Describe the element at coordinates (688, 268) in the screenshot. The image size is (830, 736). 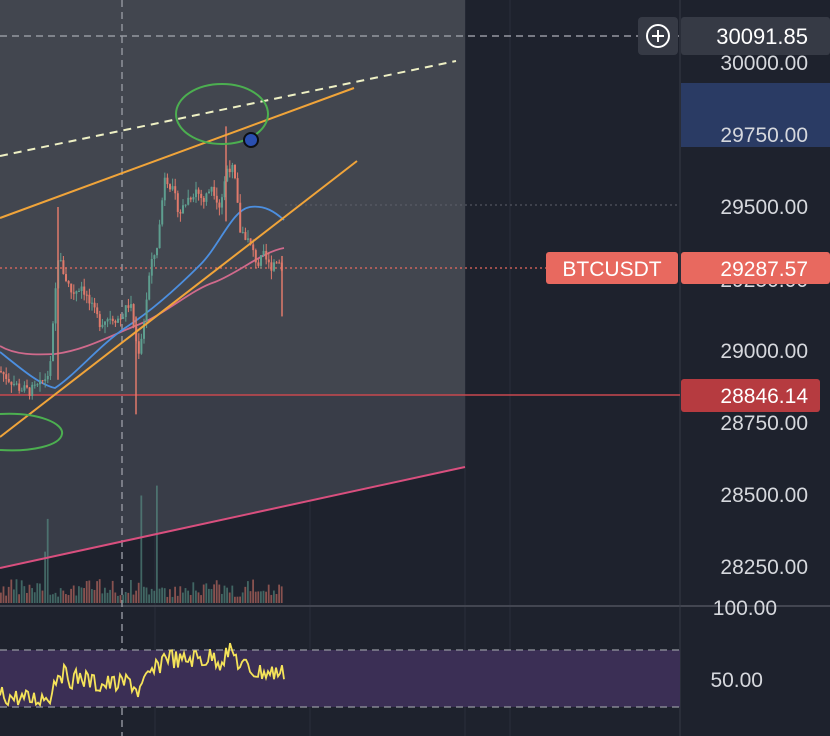
I see `last-price-tag: BTCUSDT 29287.57` at that location.